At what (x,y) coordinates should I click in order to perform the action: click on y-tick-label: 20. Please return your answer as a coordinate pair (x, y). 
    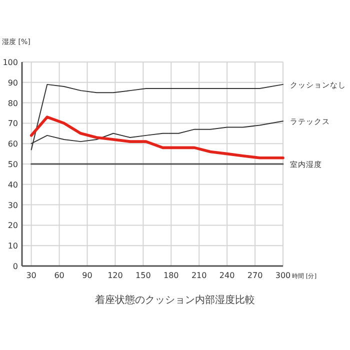
    Looking at the image, I should click on (13, 225).